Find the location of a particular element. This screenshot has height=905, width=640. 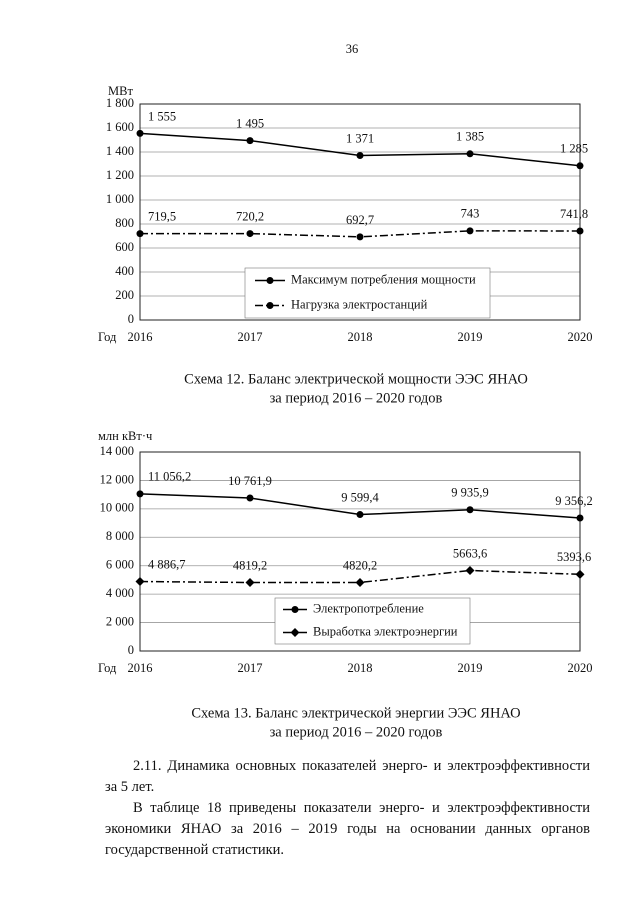

data-label: 1 385 is located at coordinates (470, 137).